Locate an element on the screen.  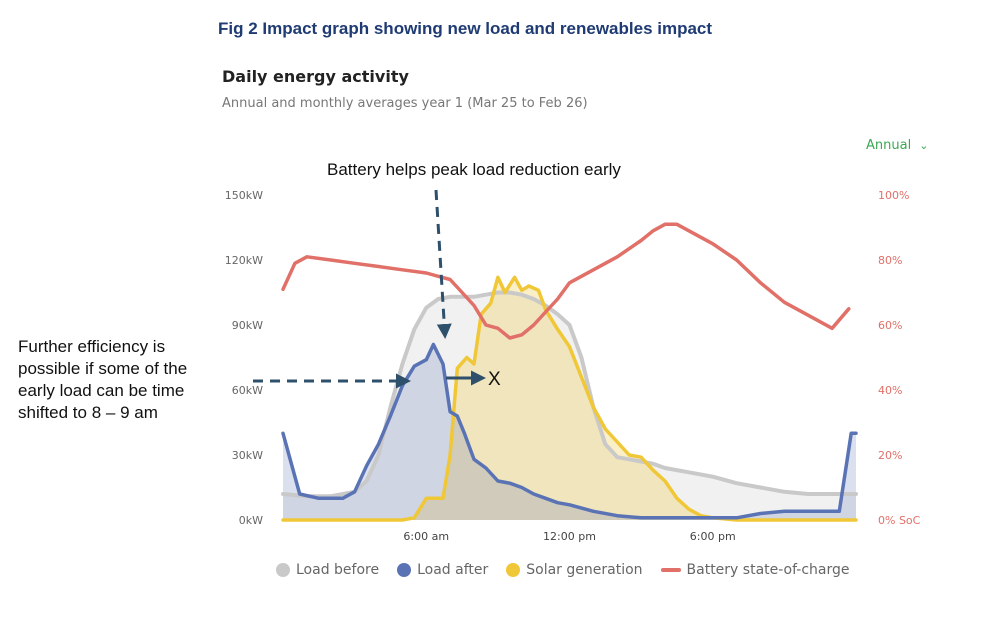
chevron-down-icon: ⌄ is located at coordinates (924, 145).